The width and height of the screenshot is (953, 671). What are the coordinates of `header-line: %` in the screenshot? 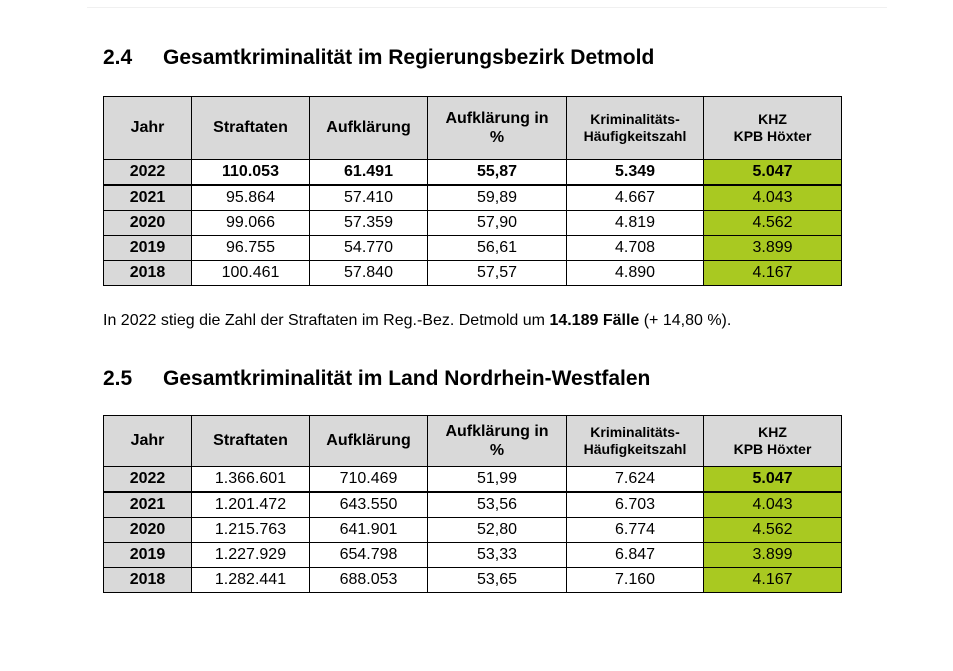 It's located at (497, 137).